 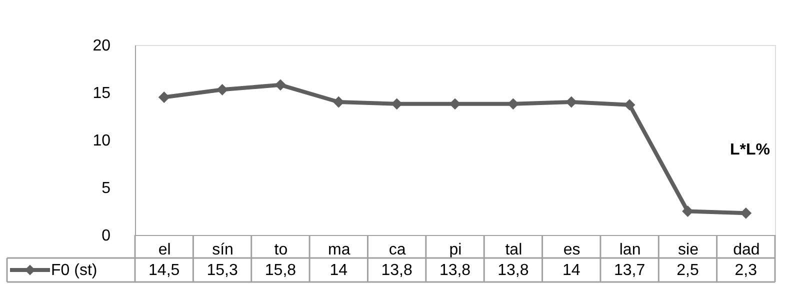 I want to click on data-label: 15,3, so click(x=222, y=270).